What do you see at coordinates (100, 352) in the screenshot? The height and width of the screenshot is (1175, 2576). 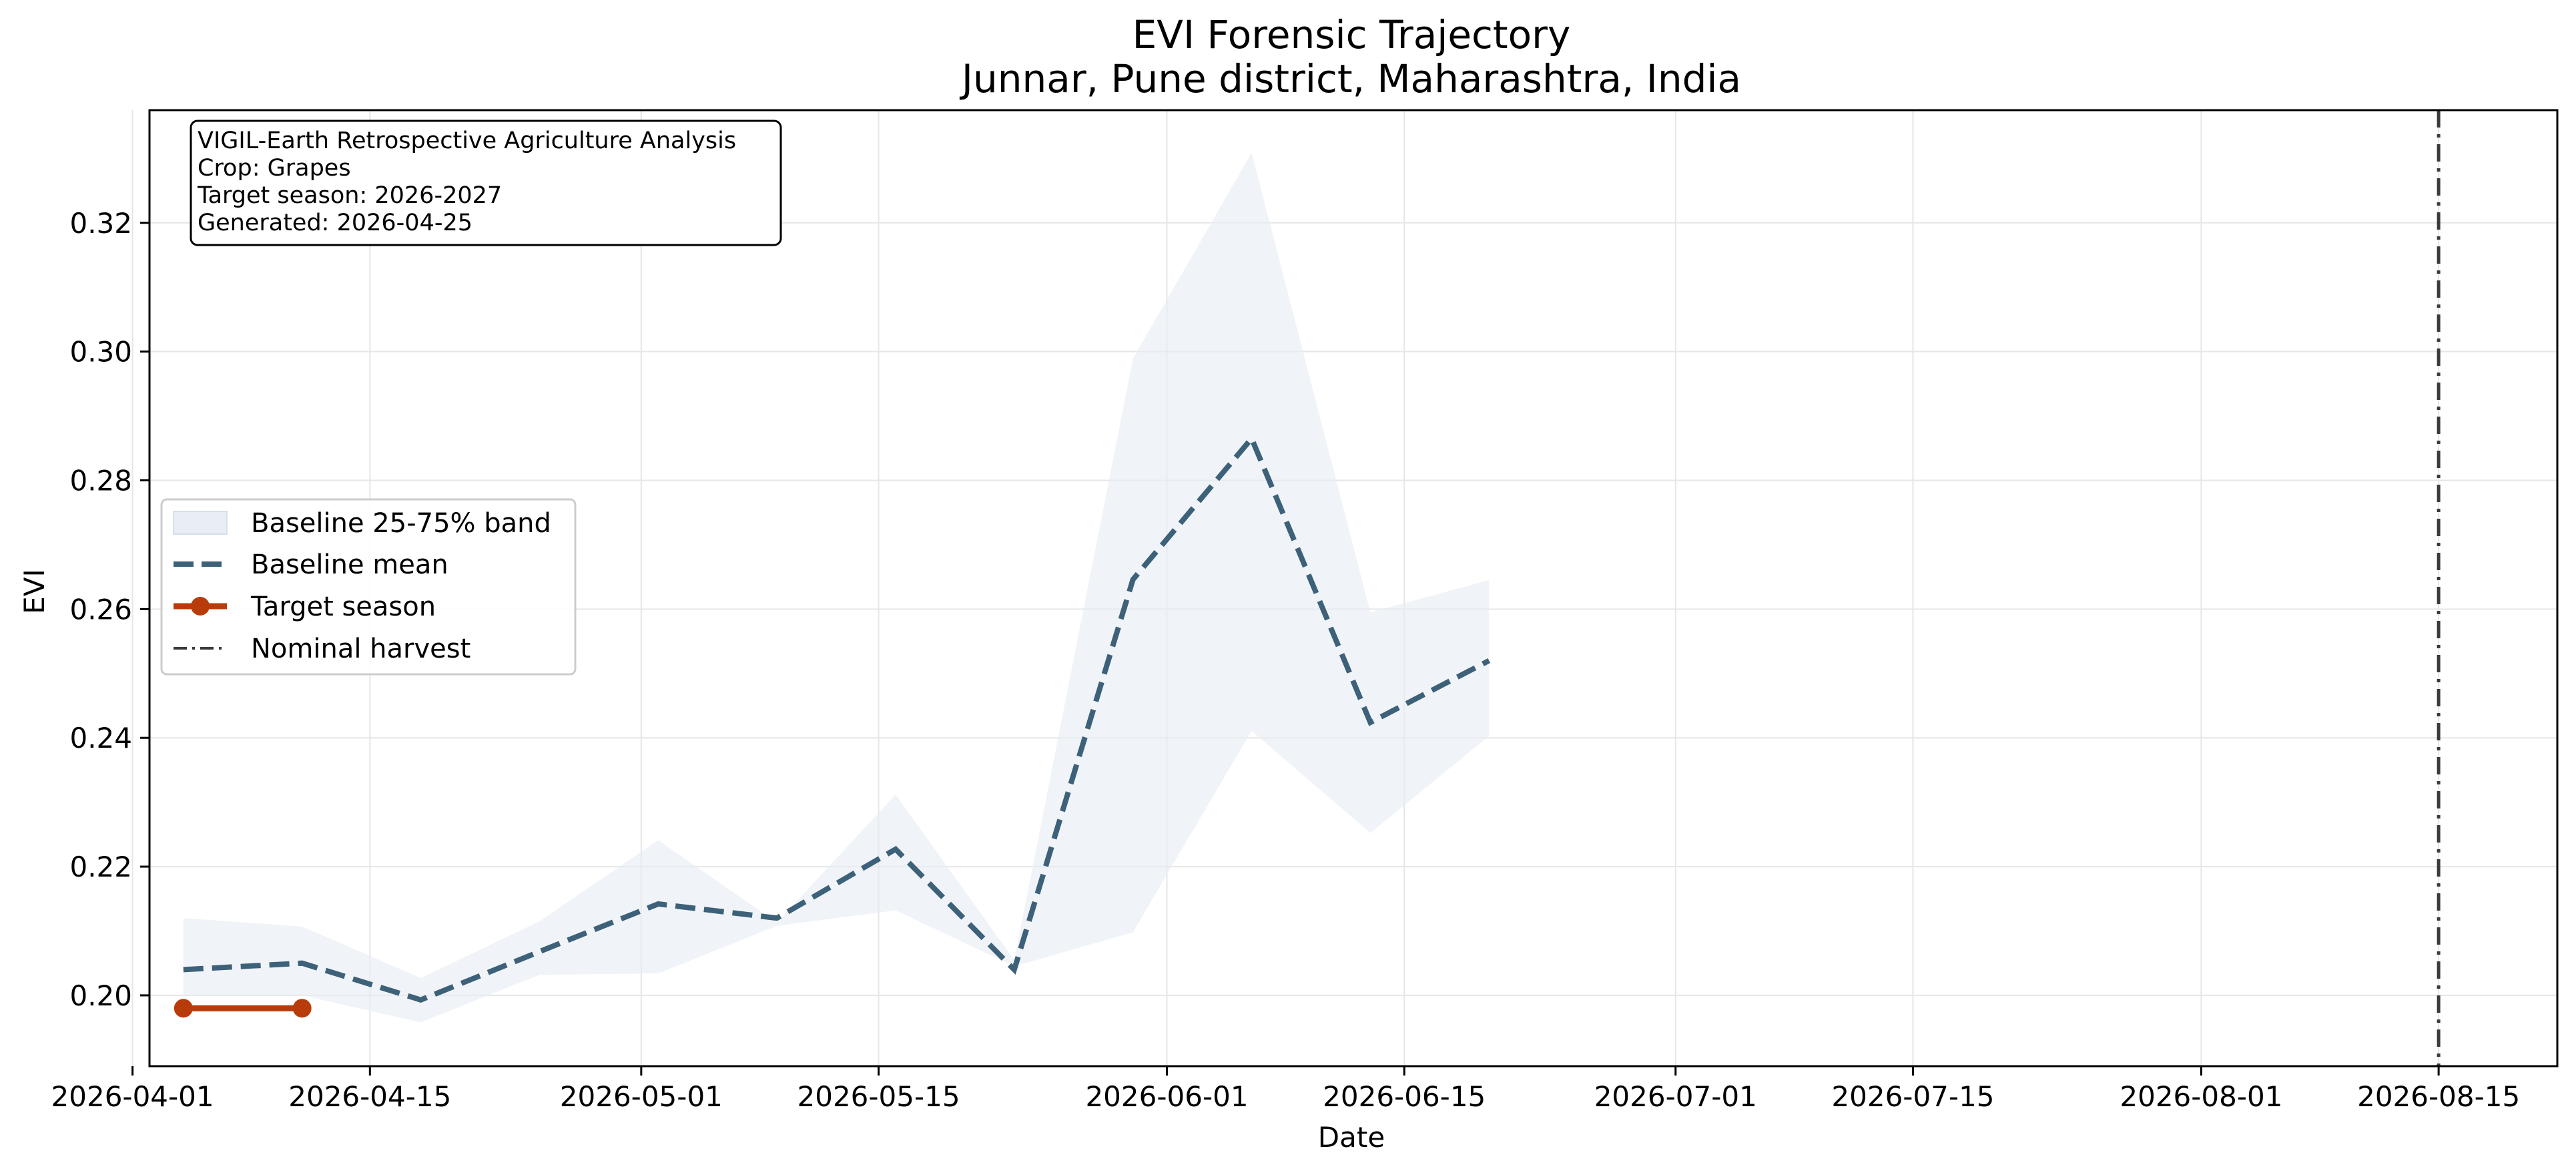 I see `y-tick-label: 0.30` at bounding box center [100, 352].